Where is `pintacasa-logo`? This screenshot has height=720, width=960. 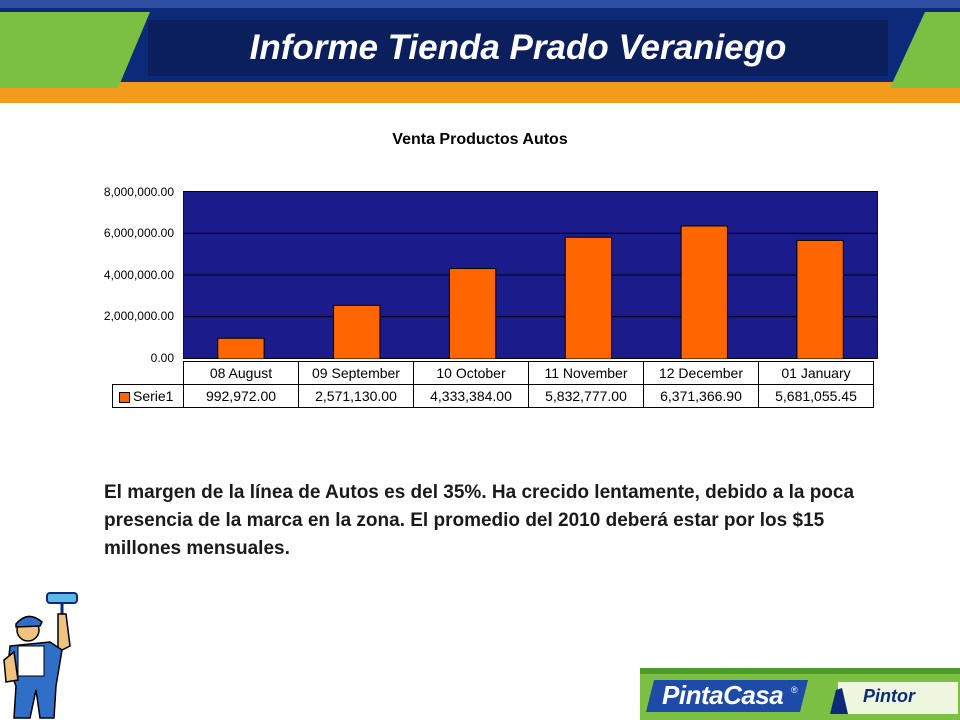 pintacasa-logo is located at coordinates (800, 694).